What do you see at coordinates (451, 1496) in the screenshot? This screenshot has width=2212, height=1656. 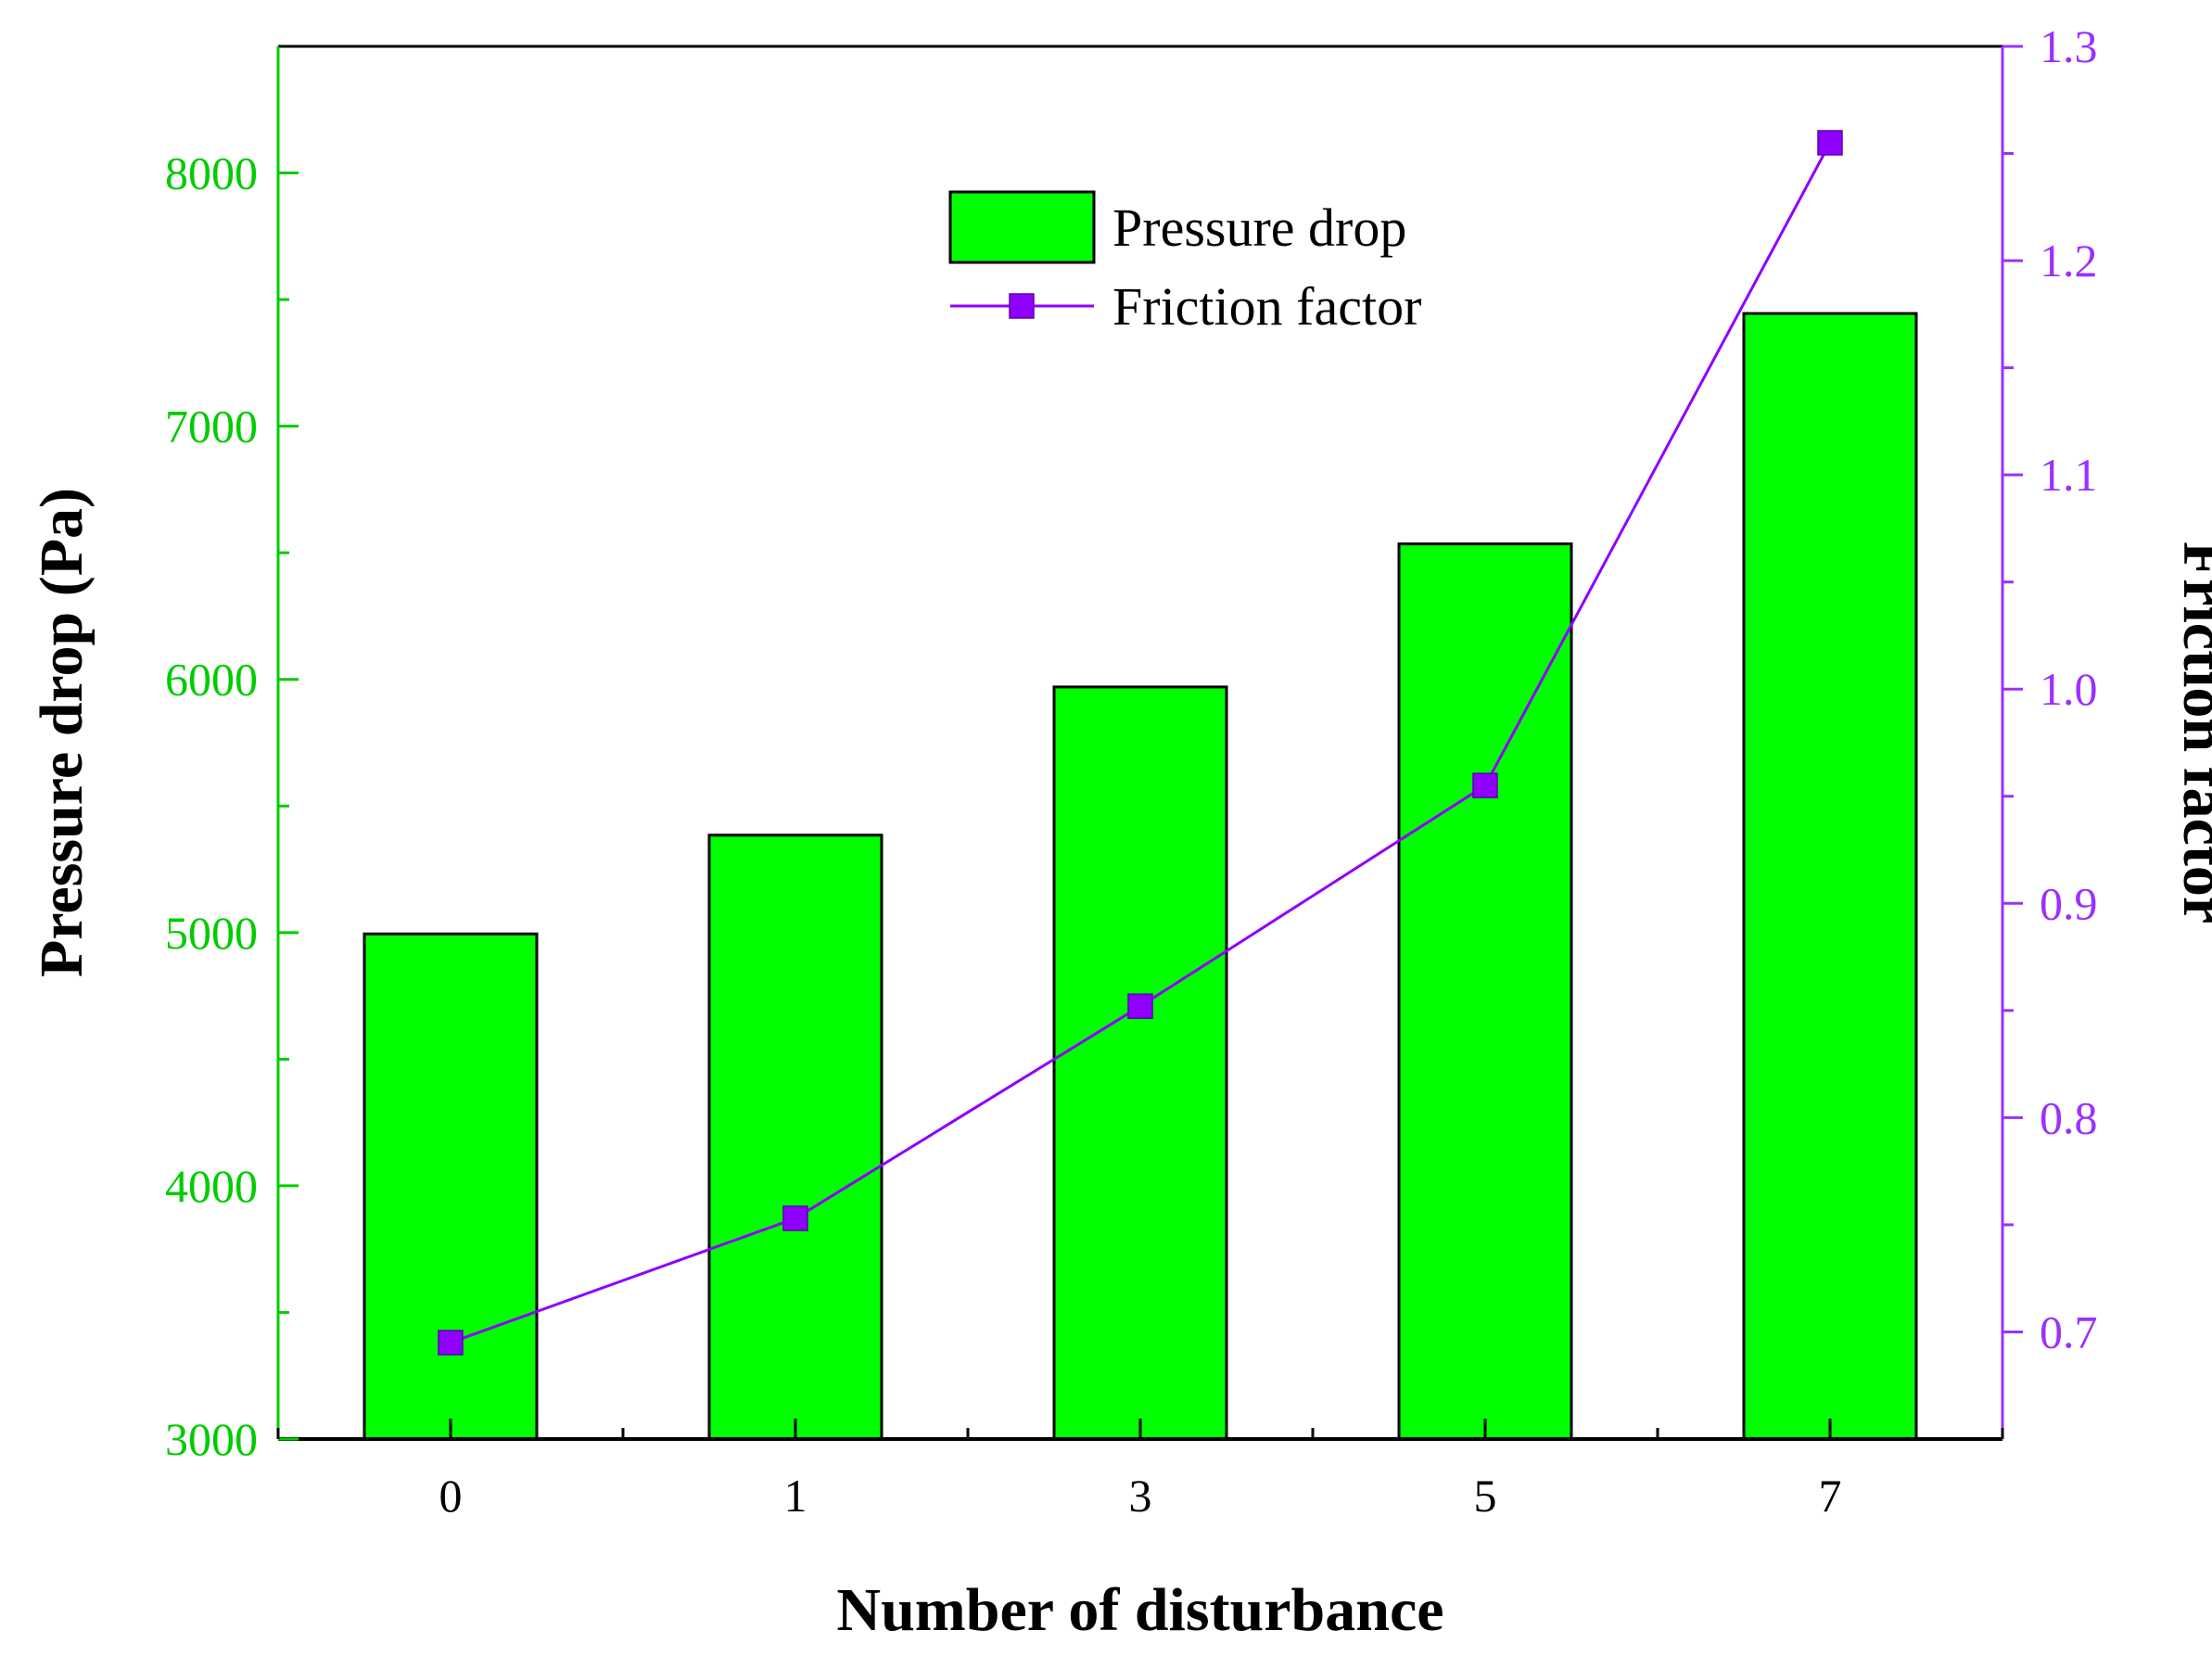 I see `x-tick-label: 0` at bounding box center [451, 1496].